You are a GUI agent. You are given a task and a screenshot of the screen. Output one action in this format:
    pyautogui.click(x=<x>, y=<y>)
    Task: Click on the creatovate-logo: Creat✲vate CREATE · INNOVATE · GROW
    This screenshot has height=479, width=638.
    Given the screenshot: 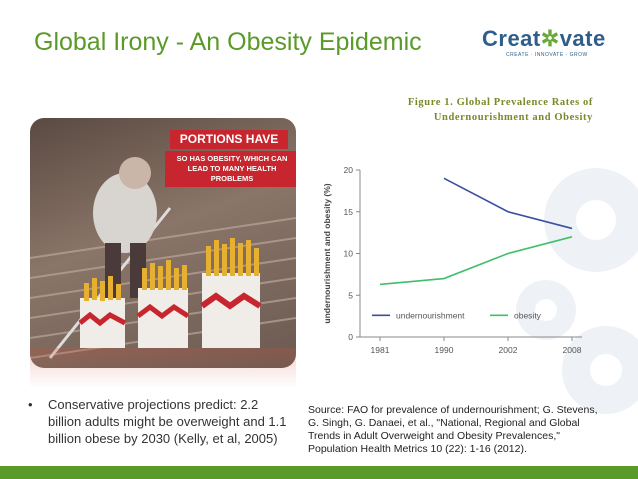 What is the action you would take?
    pyautogui.click(x=544, y=43)
    